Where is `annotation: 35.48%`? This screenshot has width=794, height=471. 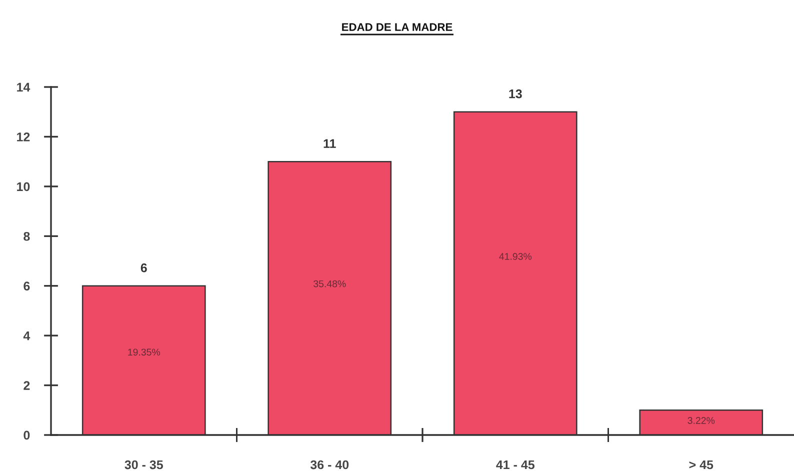 annotation: 35.48% is located at coordinates (330, 284).